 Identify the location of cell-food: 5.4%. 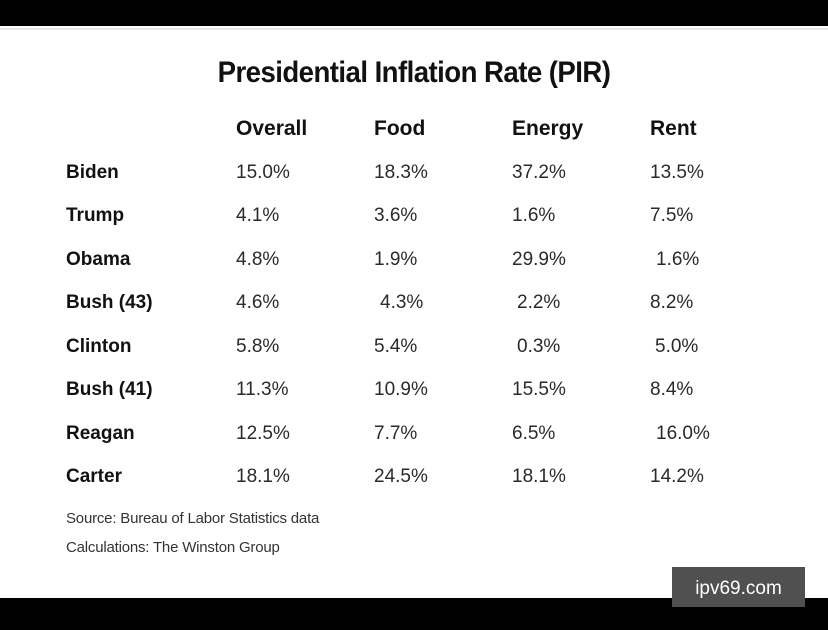
(396, 346).